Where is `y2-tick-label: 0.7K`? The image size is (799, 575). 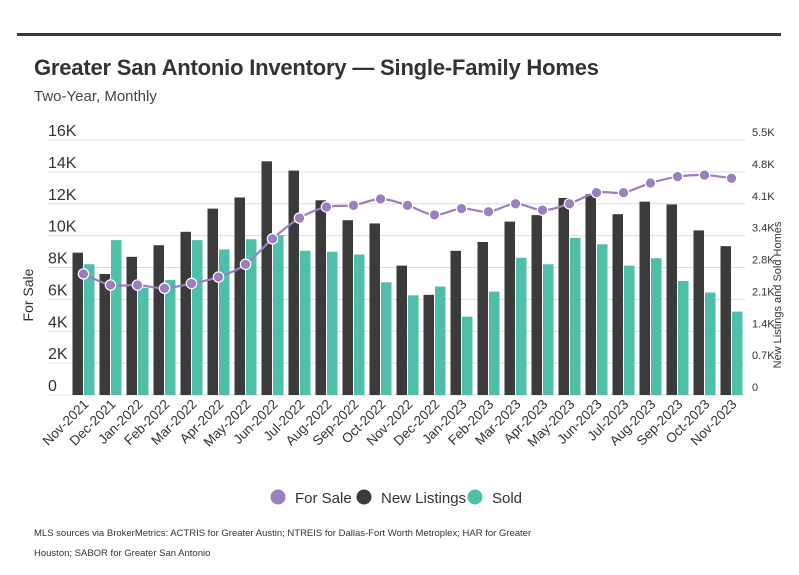 y2-tick-label: 0.7K is located at coordinates (763, 356).